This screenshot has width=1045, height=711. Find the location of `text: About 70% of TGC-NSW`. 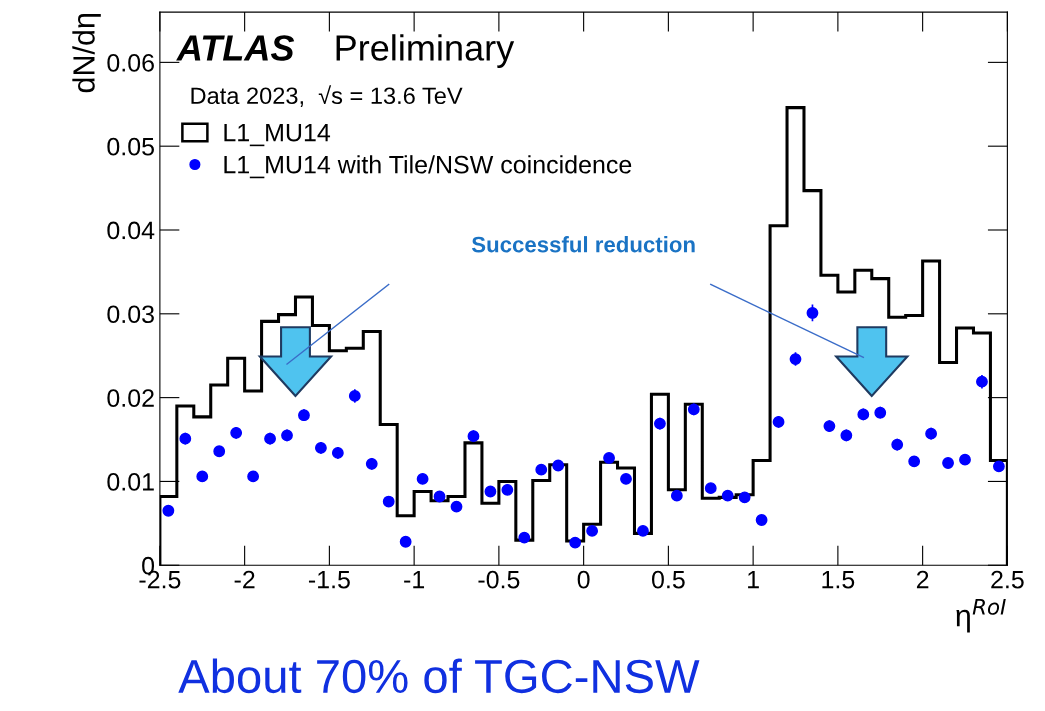

text: About 70% of TGC-NSW is located at coordinates (439, 676).